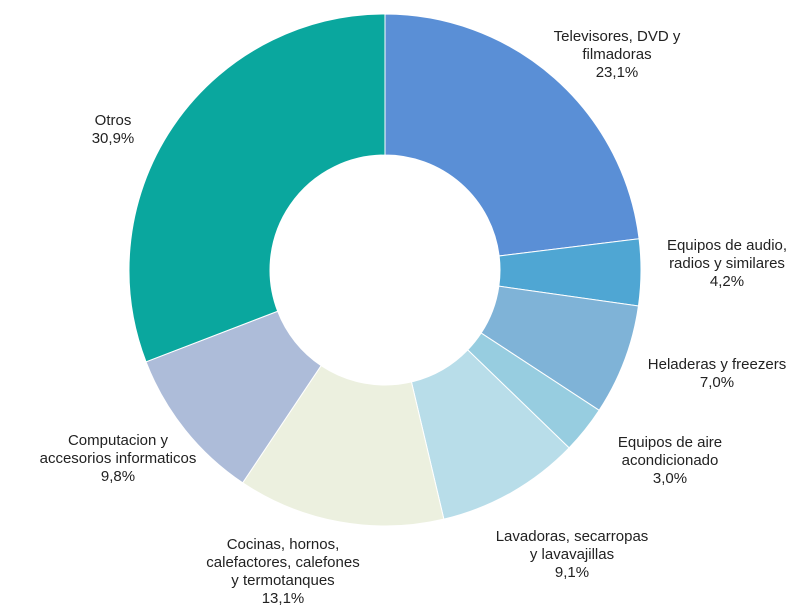 The width and height of the screenshot is (798, 611). Describe the element at coordinates (118, 449) in the screenshot. I see `category-name: Computacion y accesorios informaticos` at that location.